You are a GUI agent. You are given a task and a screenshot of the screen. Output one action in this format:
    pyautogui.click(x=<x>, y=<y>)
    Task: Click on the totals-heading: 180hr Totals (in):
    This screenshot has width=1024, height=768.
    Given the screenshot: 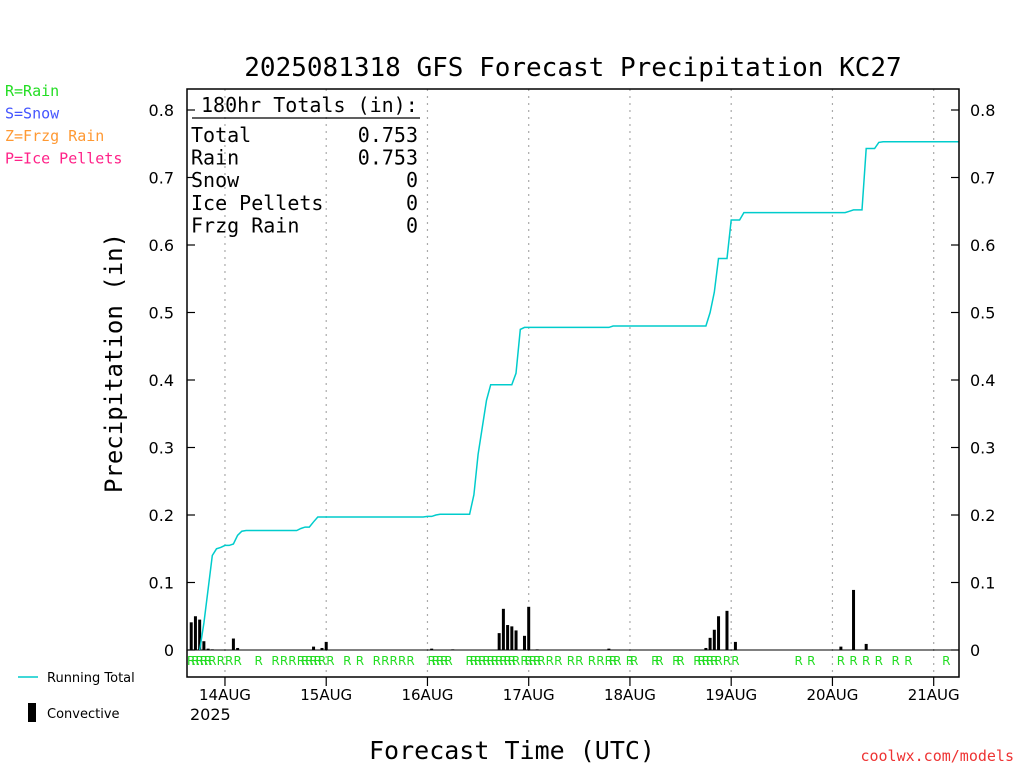 What is the action you would take?
    pyautogui.click(x=309, y=105)
    